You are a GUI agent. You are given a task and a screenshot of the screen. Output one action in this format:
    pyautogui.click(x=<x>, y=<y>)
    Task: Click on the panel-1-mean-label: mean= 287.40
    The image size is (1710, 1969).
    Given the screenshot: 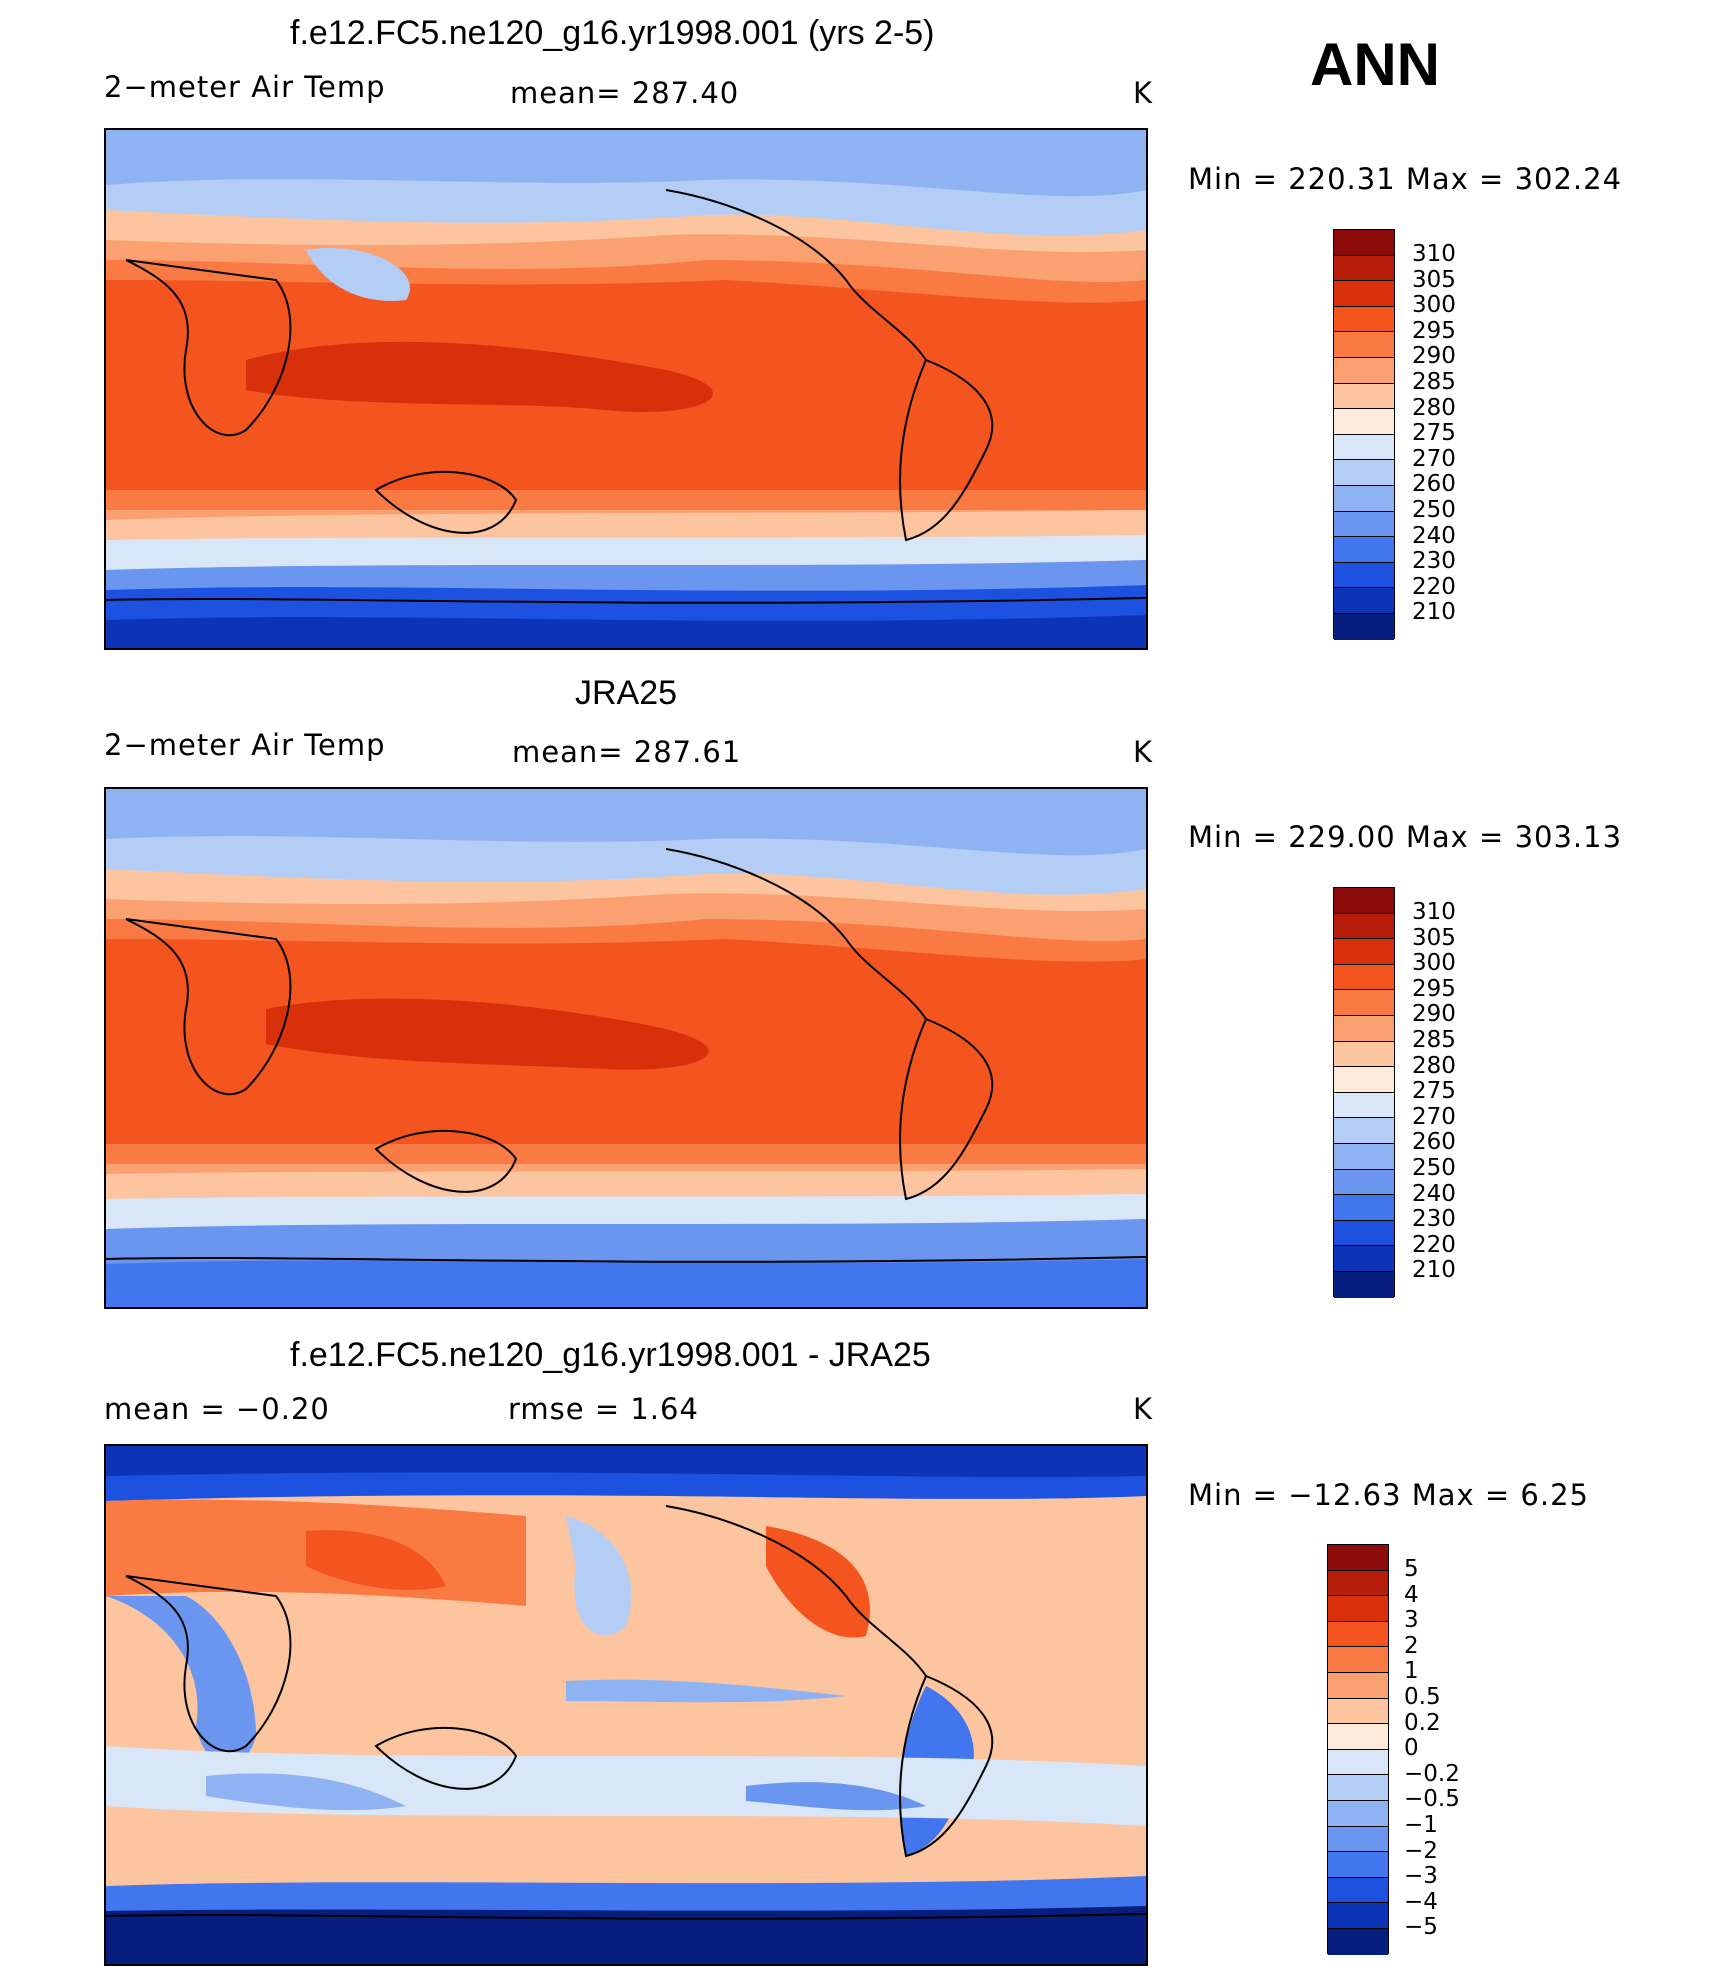 What is the action you would take?
    pyautogui.click(x=625, y=93)
    